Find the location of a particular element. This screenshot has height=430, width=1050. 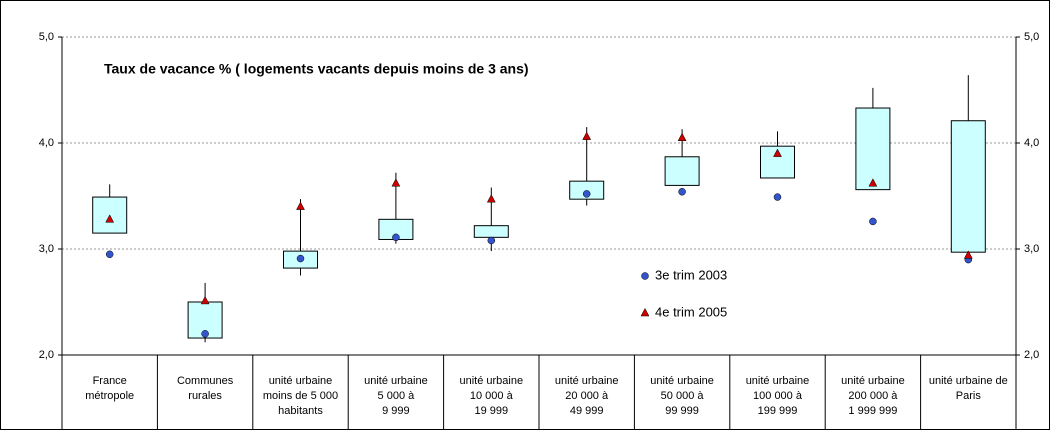

x-tick-label: 200 000 à is located at coordinates (873, 396).